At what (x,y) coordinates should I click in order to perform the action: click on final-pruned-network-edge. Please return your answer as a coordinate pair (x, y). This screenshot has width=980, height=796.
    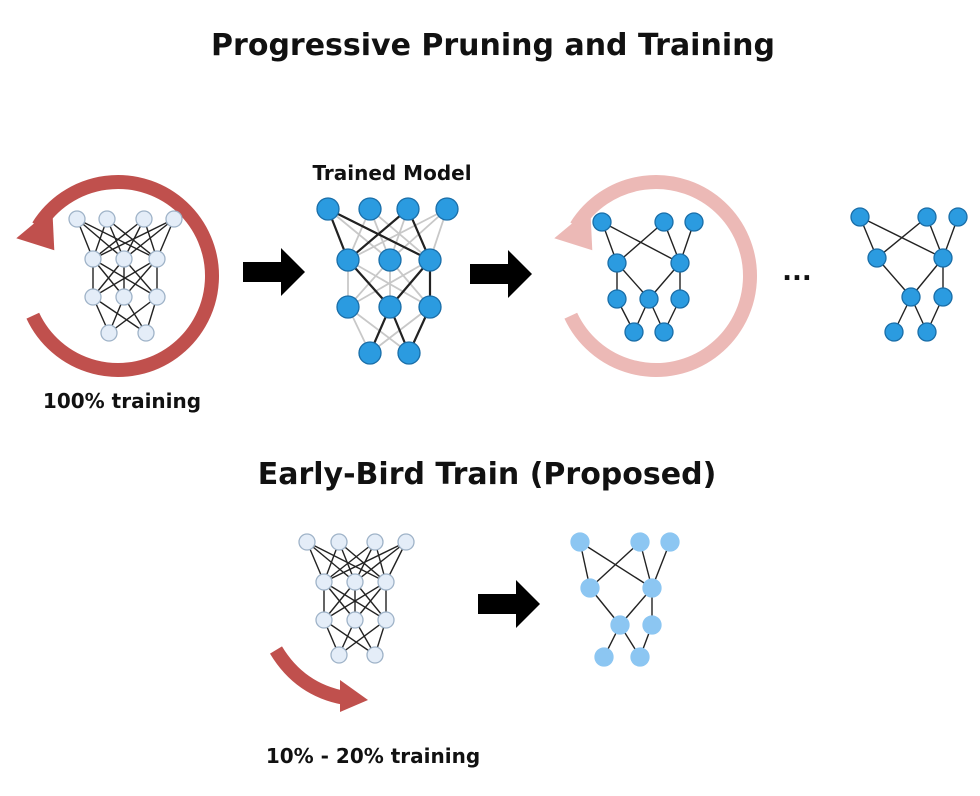
    Looking at the image, I should click on (902, 237).